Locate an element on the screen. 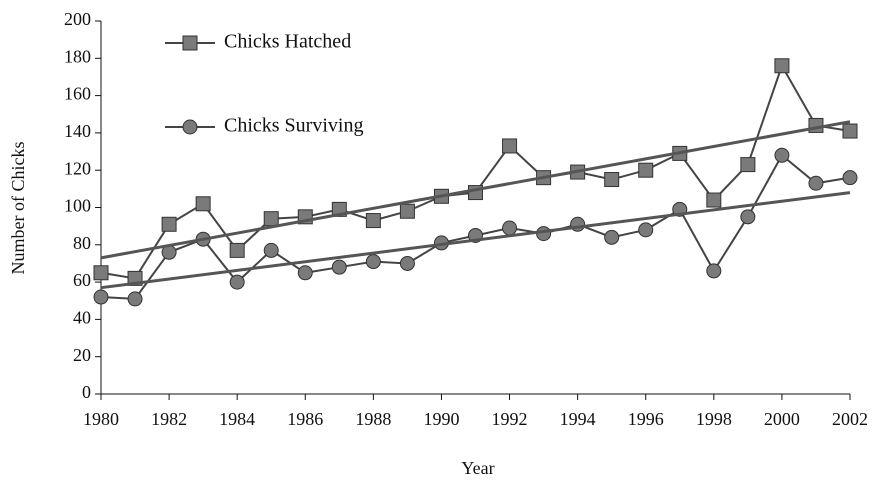 This screenshot has width=875, height=488. x-tick-label: 2000 is located at coordinates (782, 419).